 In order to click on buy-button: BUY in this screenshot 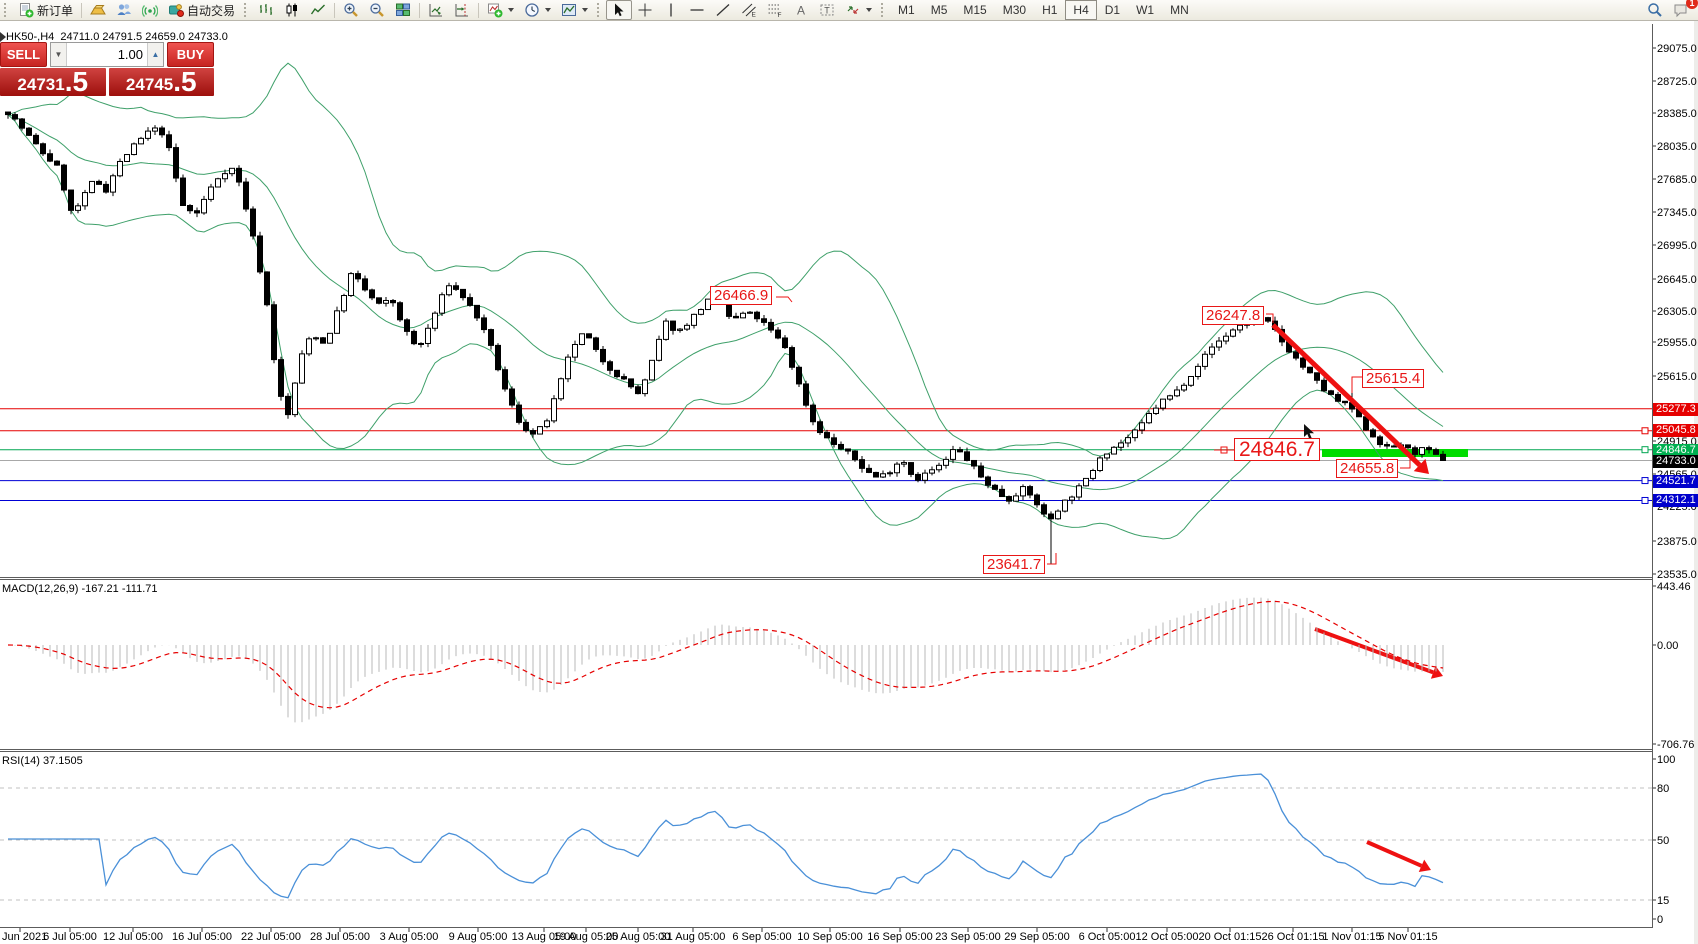, I will do `click(190, 54)`.